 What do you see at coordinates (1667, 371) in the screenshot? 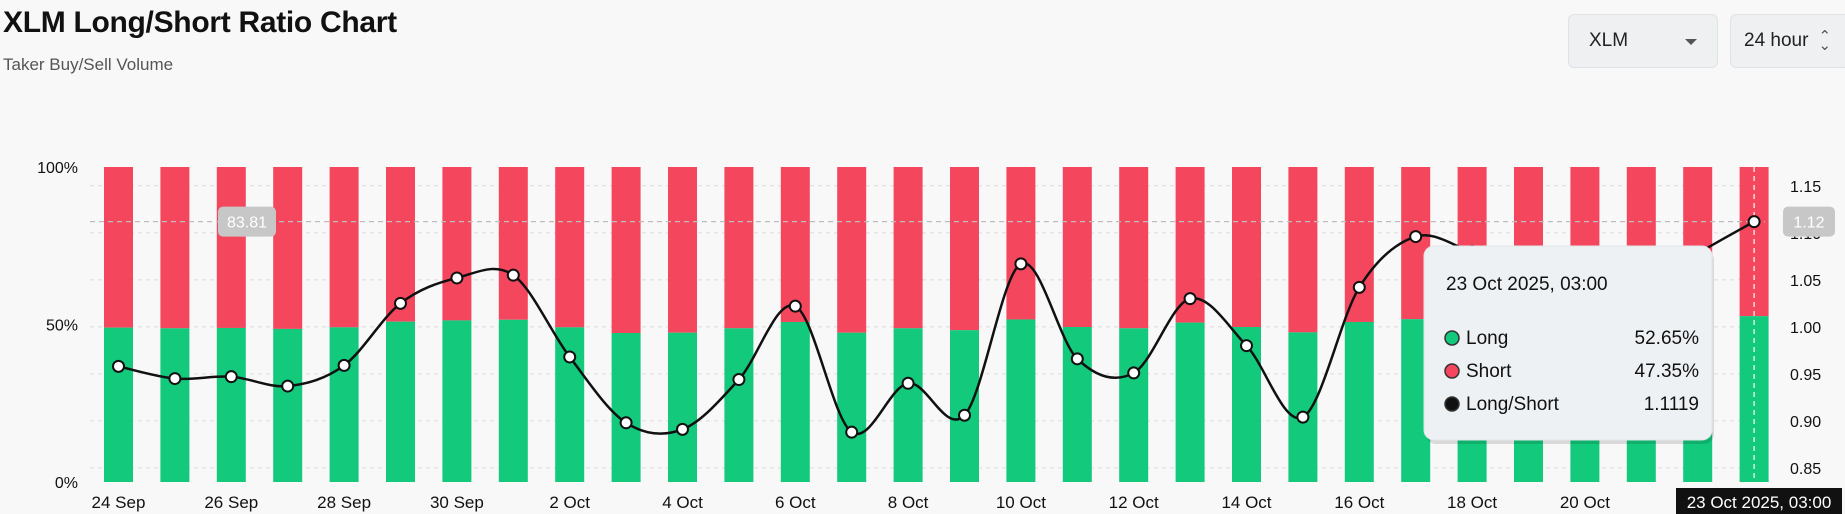
I see `tooltip-value: 47.35%` at bounding box center [1667, 371].